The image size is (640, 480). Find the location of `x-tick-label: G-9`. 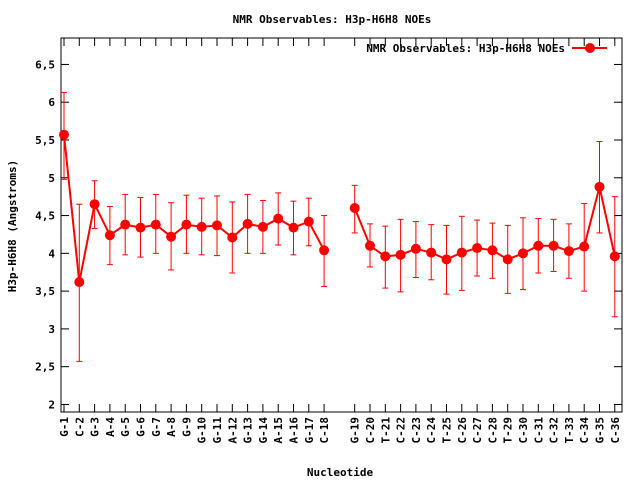

x-tick-label: G-9 is located at coordinates (186, 427).